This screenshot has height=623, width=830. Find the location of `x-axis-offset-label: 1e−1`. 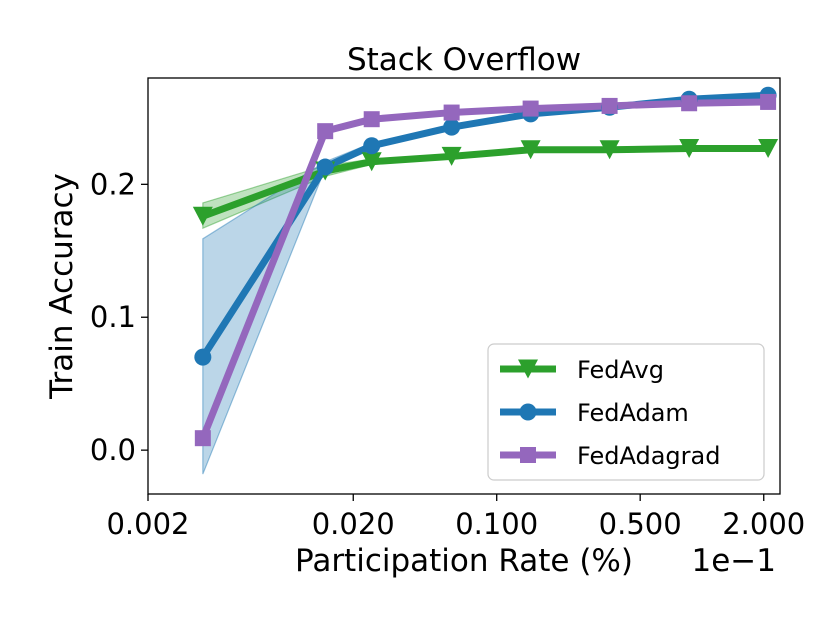

x-axis-offset-label: 1e−1 is located at coordinates (734, 561).